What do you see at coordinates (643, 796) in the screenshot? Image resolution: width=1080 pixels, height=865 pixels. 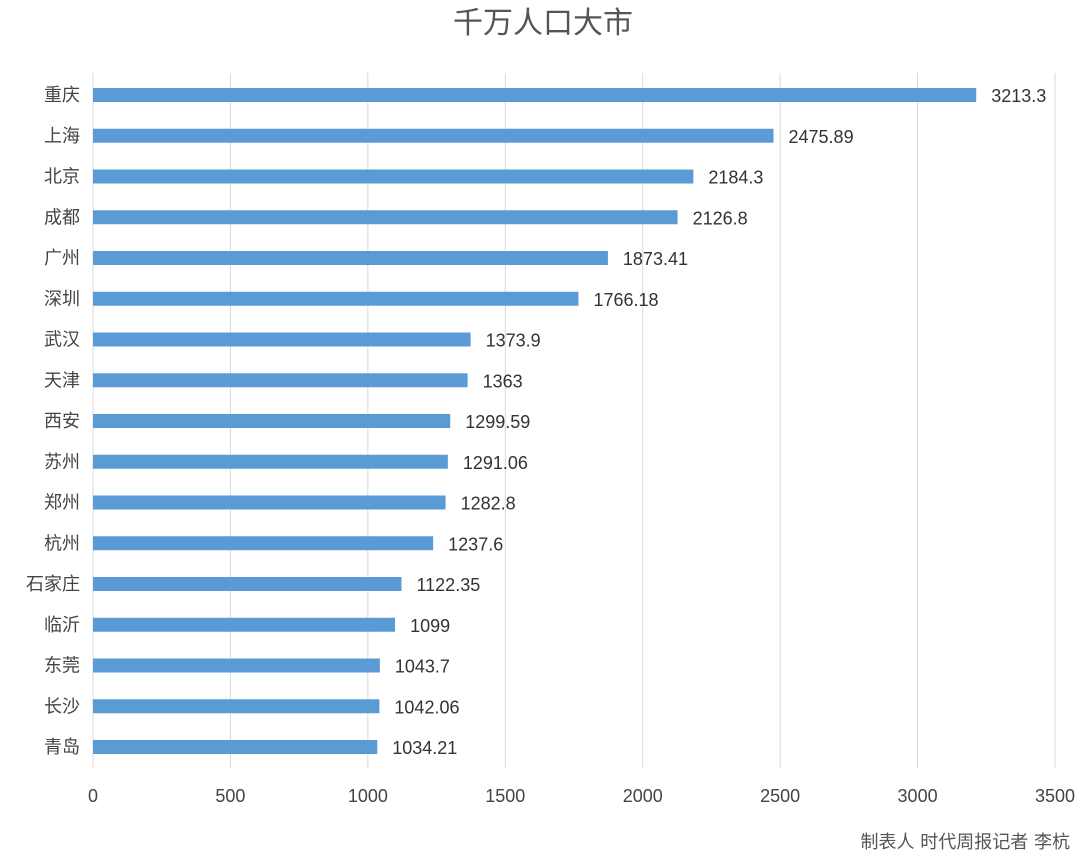 I see `x-tick-label: 2000` at bounding box center [643, 796].